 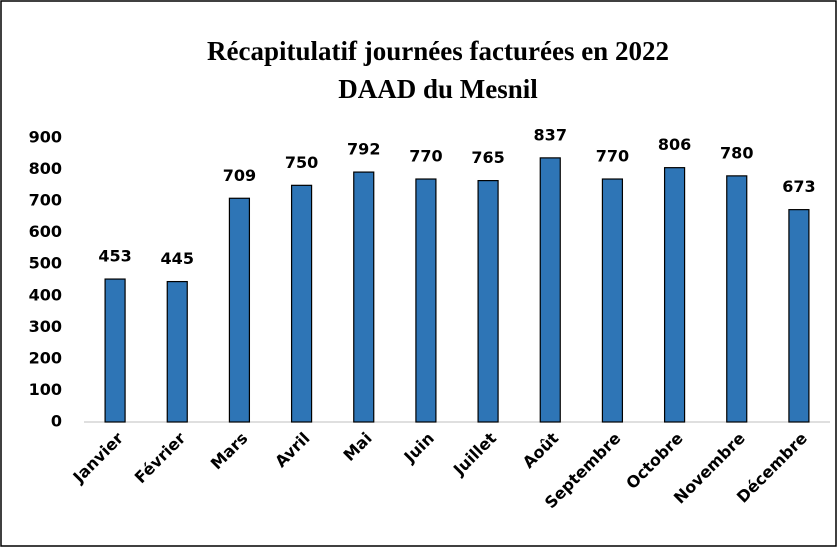 What do you see at coordinates (45, 389) in the screenshot?
I see `y-tick-label: 100` at bounding box center [45, 389].